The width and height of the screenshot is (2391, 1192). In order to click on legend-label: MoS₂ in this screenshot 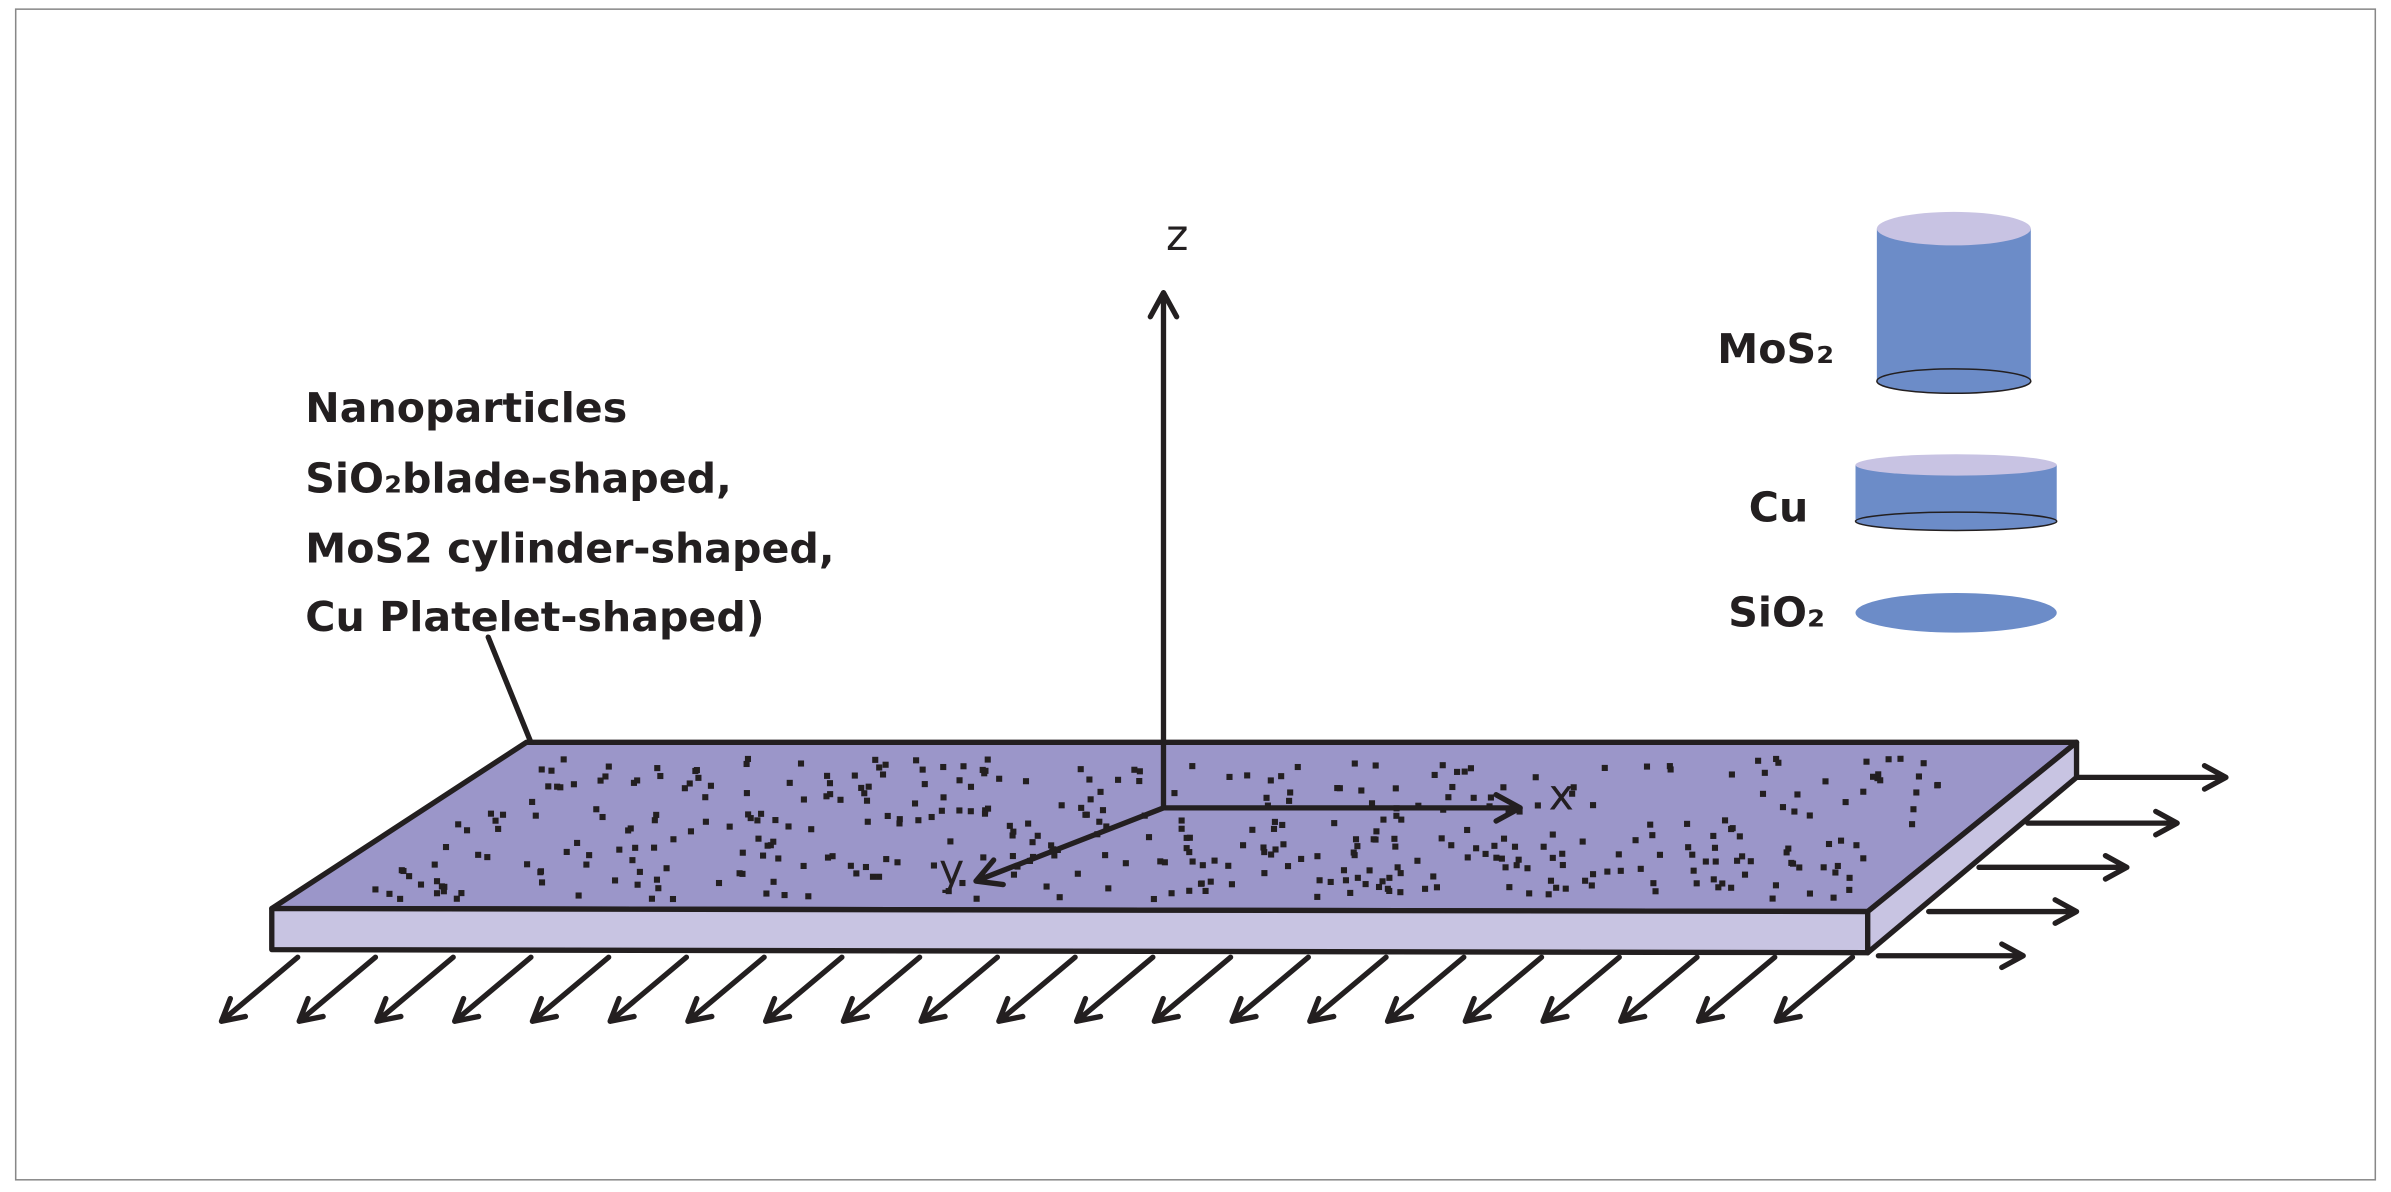, I will do `click(1775, 349)`.